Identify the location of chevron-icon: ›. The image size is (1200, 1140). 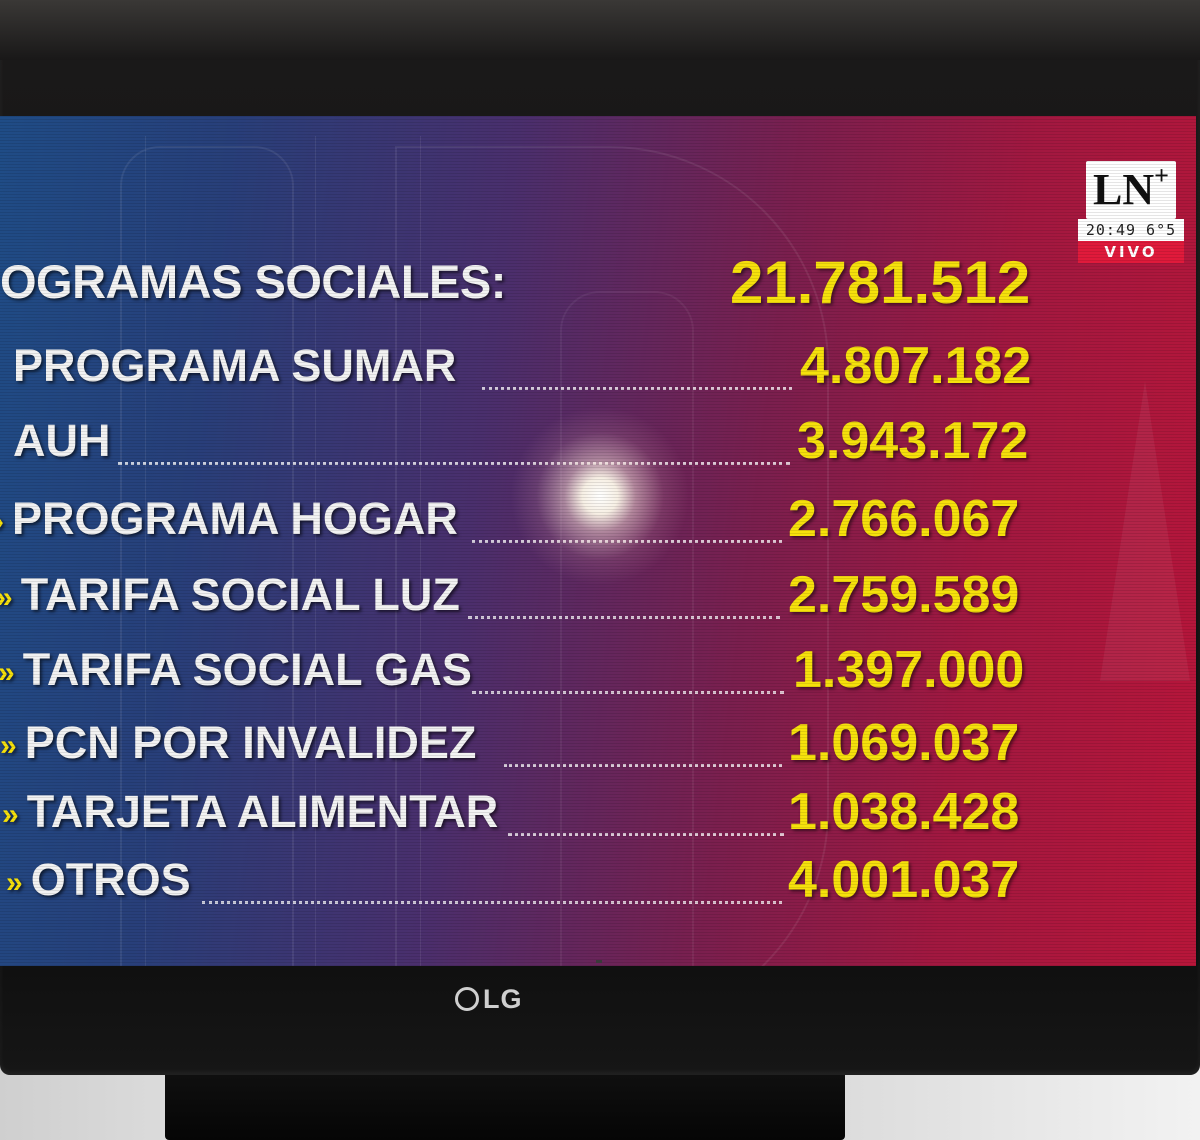
(2, 521).